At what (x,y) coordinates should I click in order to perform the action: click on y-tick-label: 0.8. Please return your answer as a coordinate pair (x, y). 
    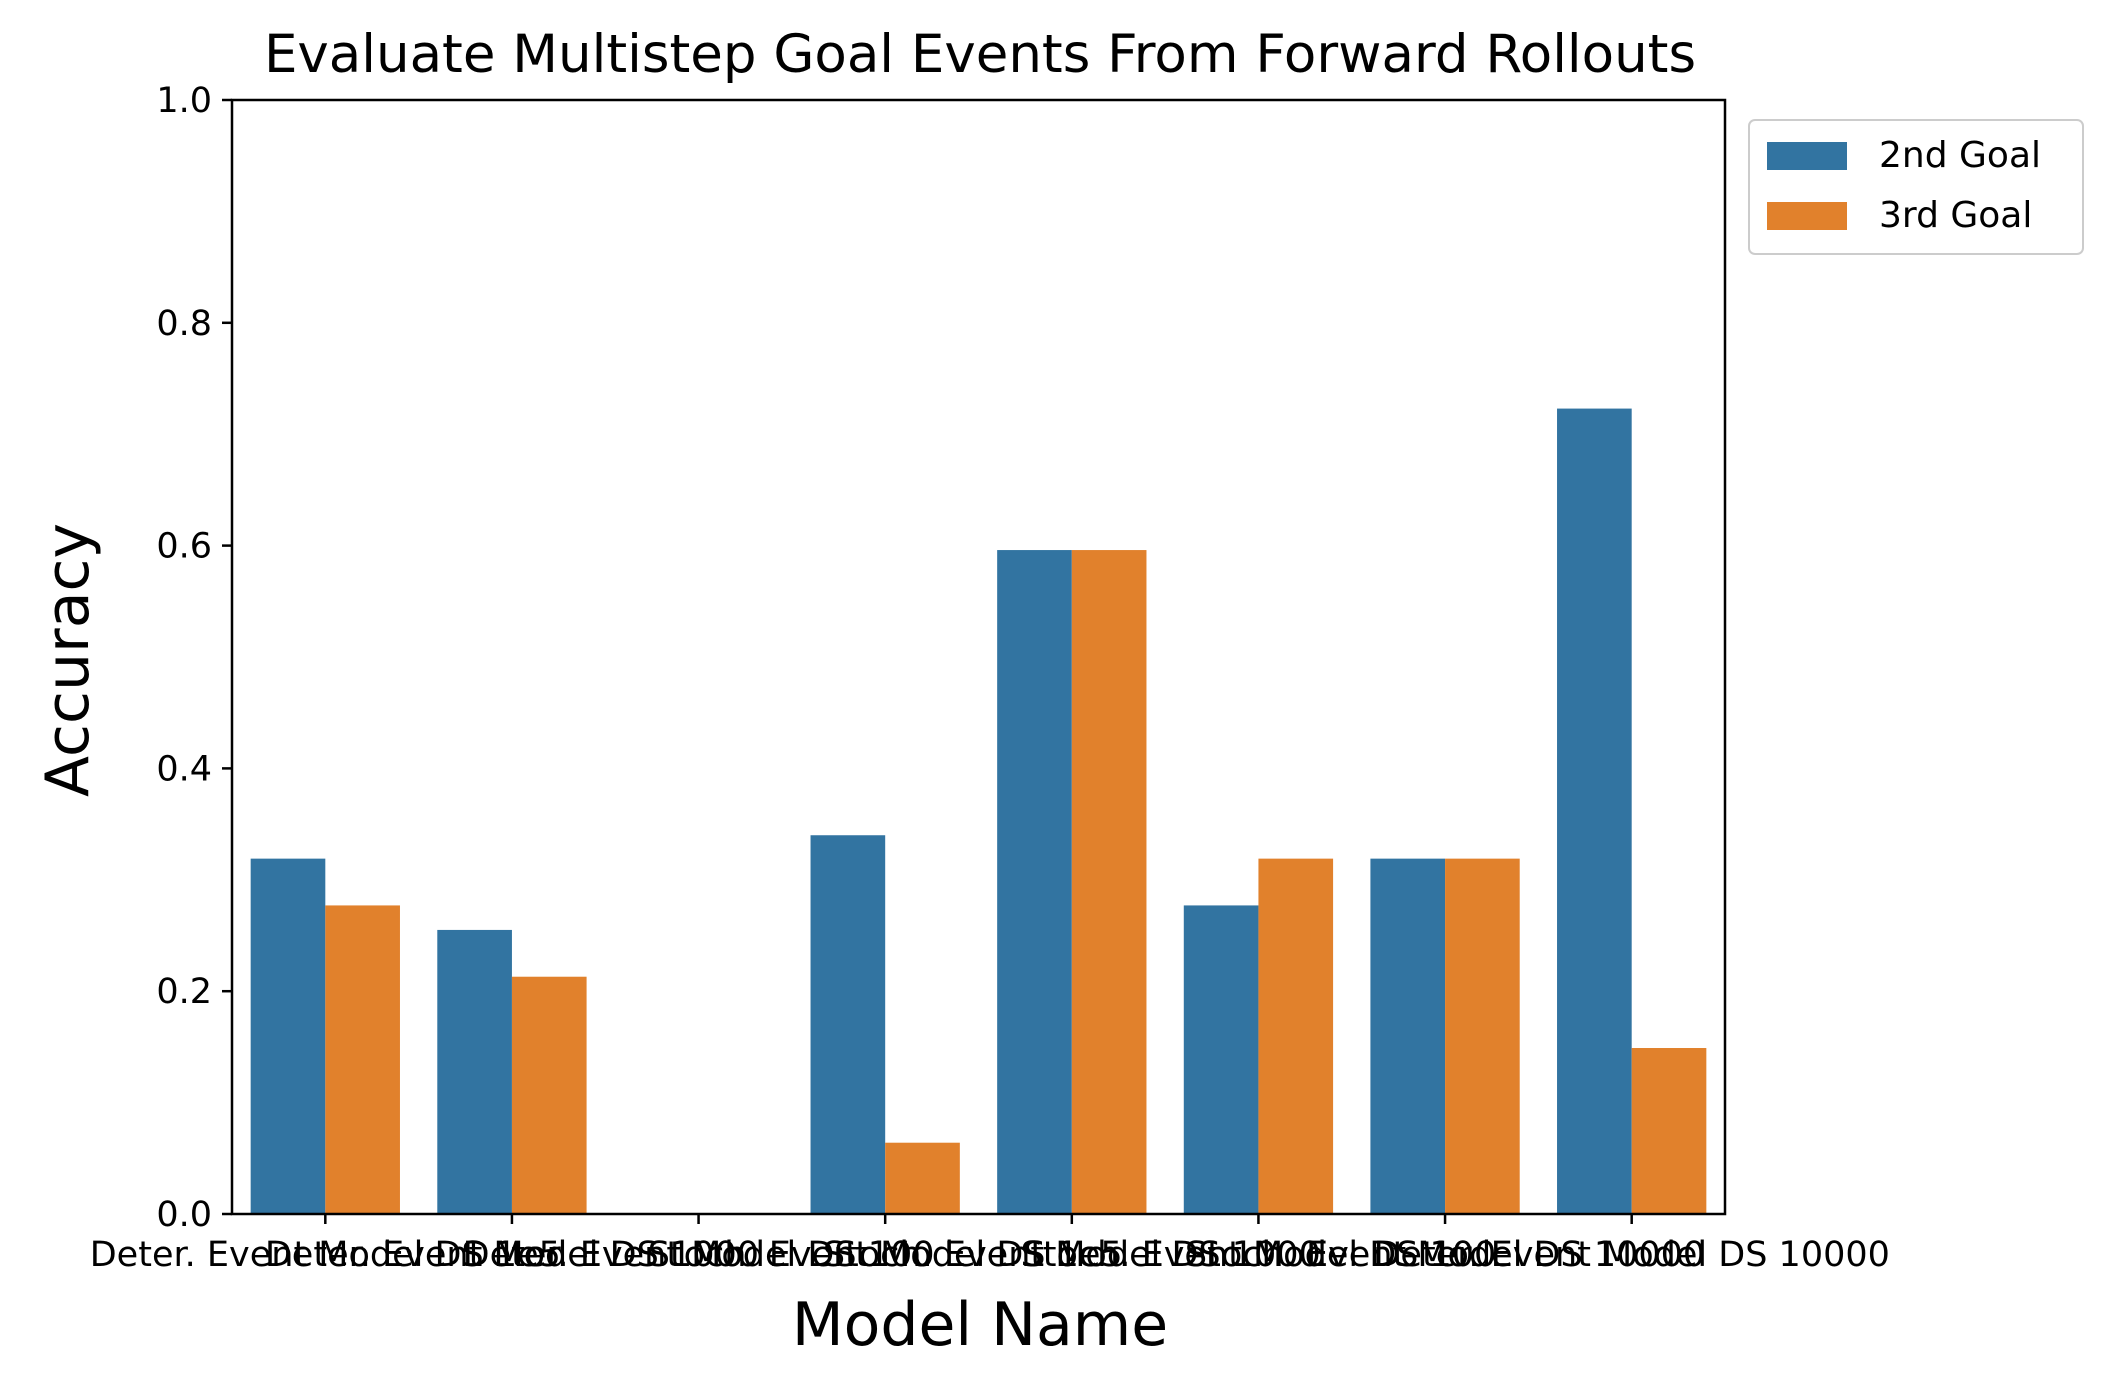
    Looking at the image, I should click on (184, 324).